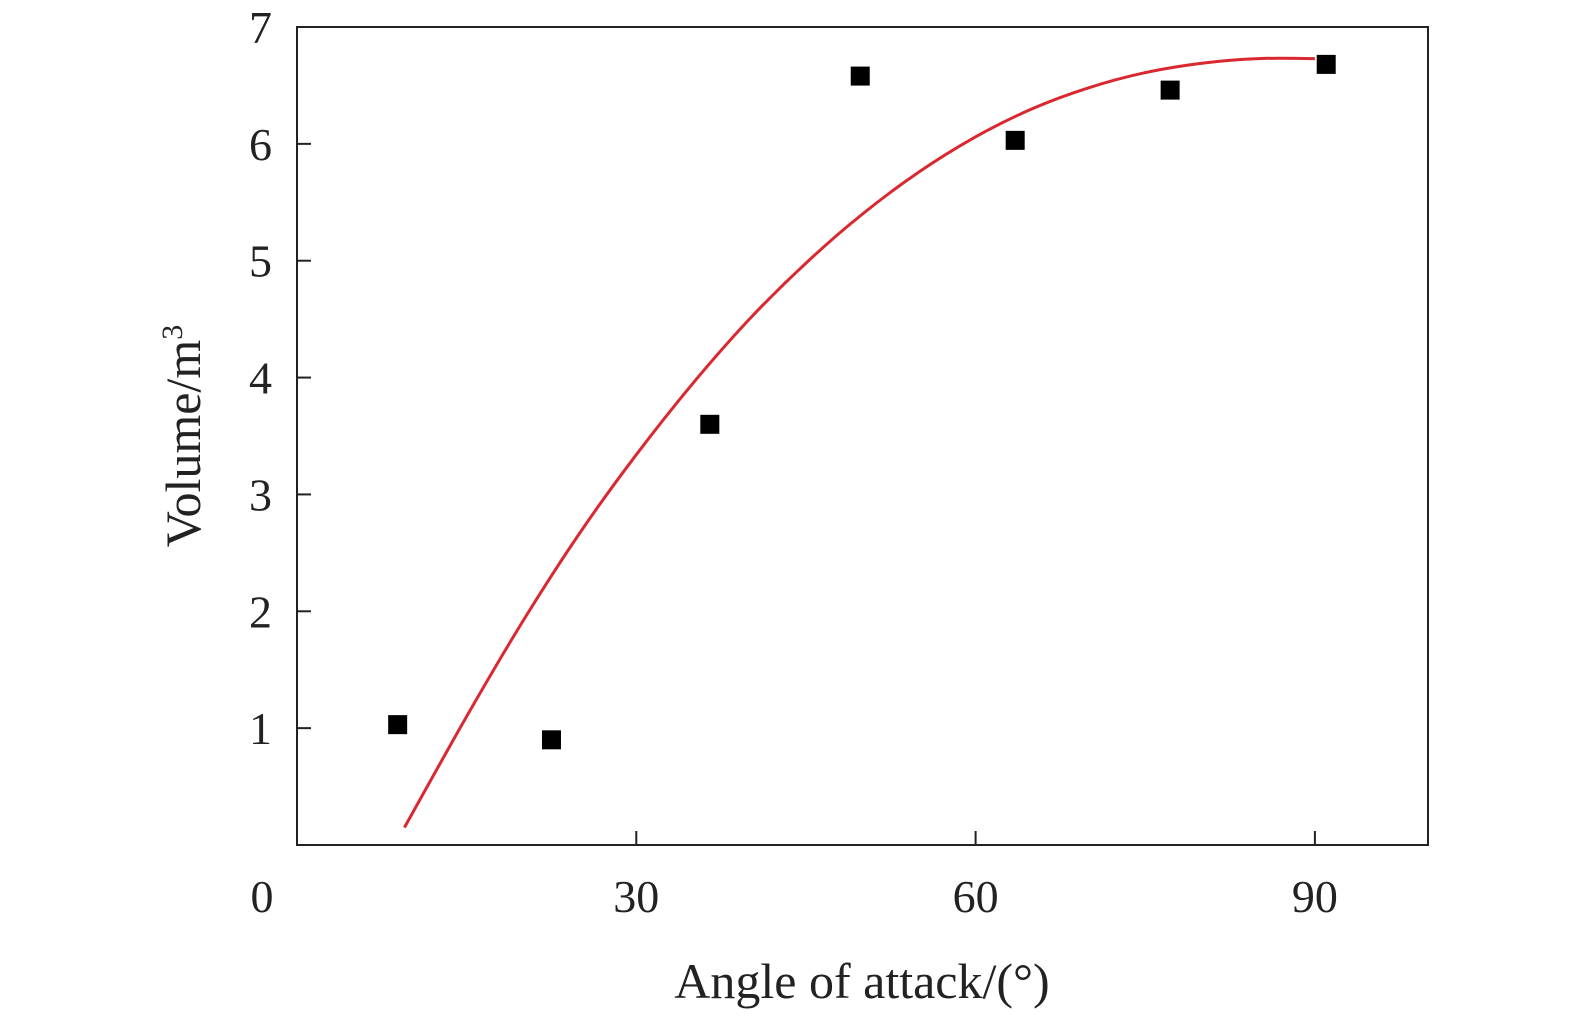  What do you see at coordinates (260, 261) in the screenshot?
I see `y-tick-label: 5` at bounding box center [260, 261].